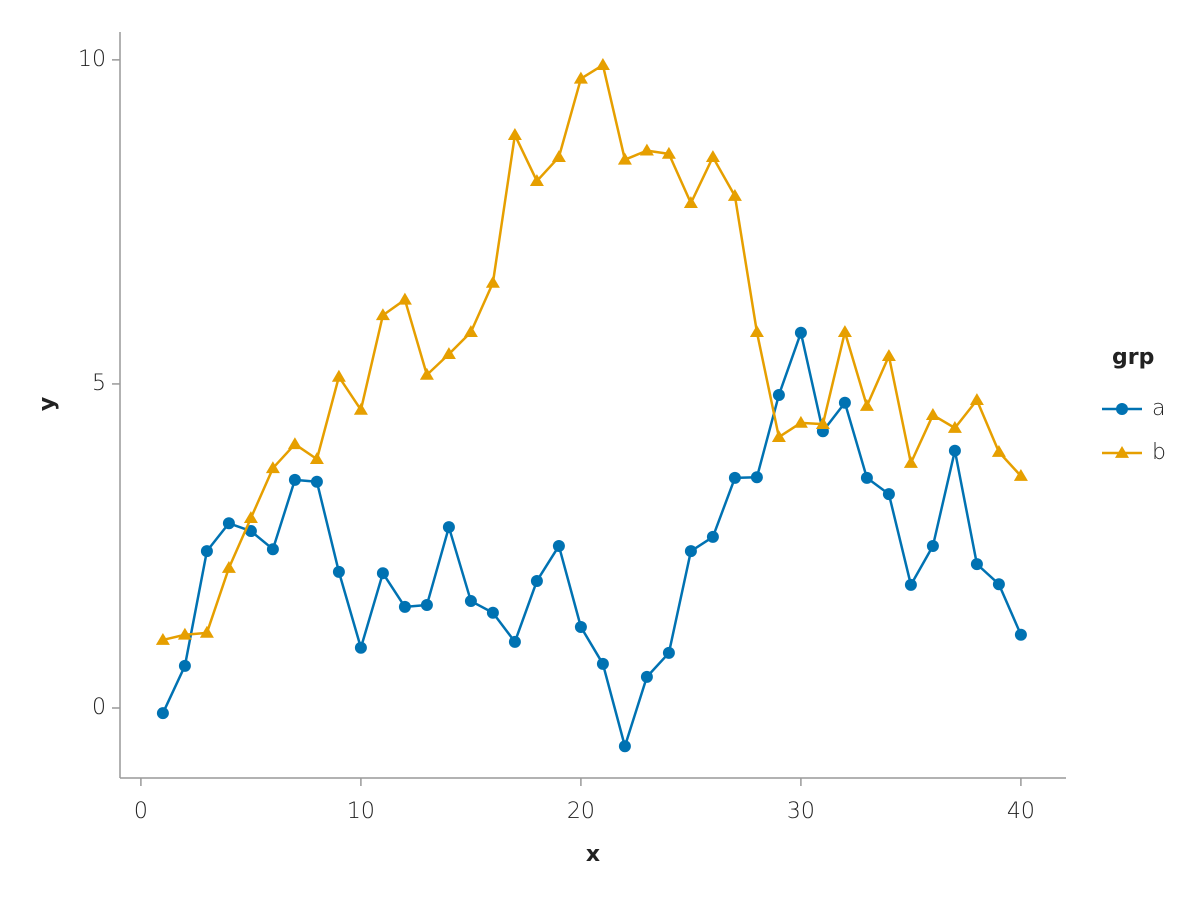  Describe the element at coordinates (47, 404) in the screenshot. I see `y-axis-label: y` at that location.